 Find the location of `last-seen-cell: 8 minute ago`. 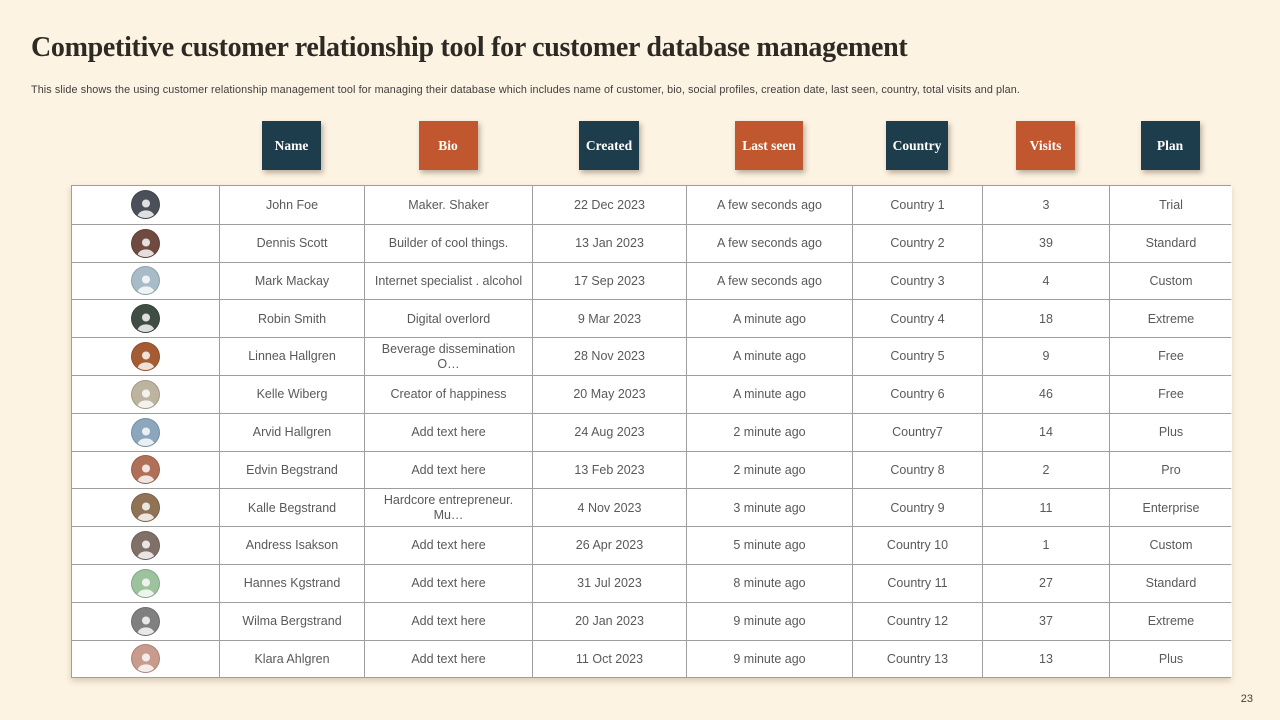

last-seen-cell: 8 minute ago is located at coordinates (770, 583).